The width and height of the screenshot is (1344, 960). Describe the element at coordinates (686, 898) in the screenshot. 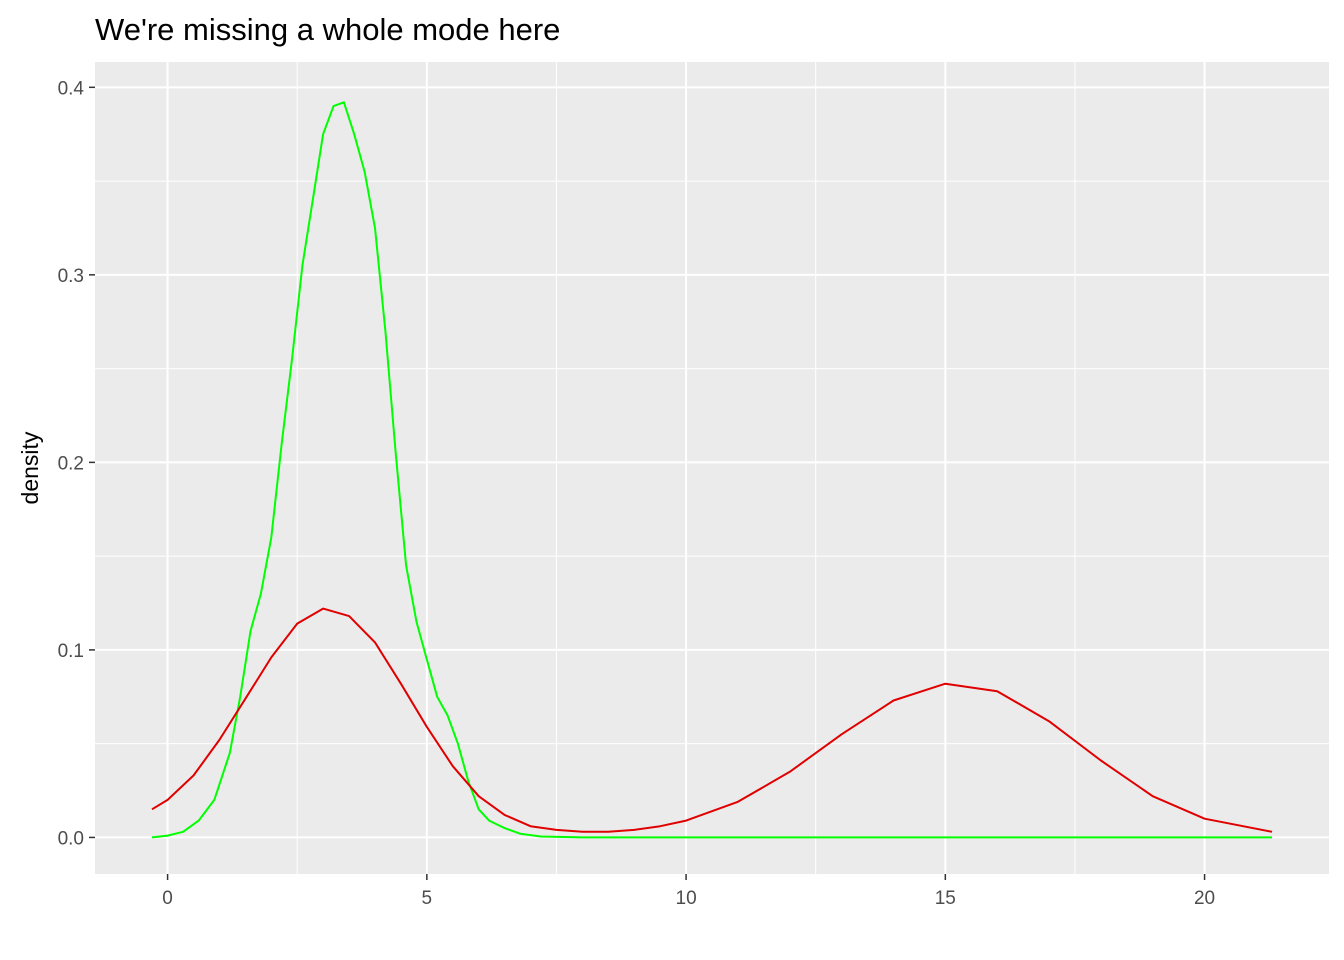

I see `x-tick-label: 10` at that location.